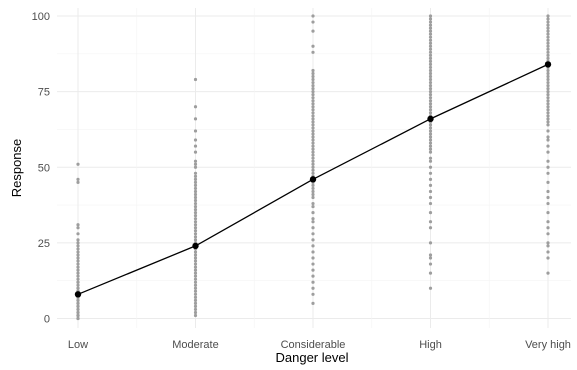 This screenshot has width=577, height=370. What do you see at coordinates (430, 345) in the screenshot?
I see `x-tick-label: High` at bounding box center [430, 345].